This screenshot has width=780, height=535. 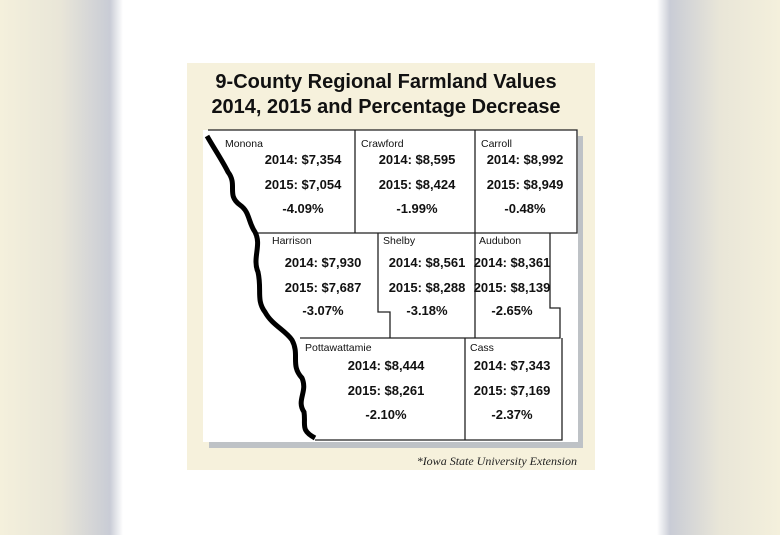 I want to click on county-name: Harrison, so click(x=292, y=241).